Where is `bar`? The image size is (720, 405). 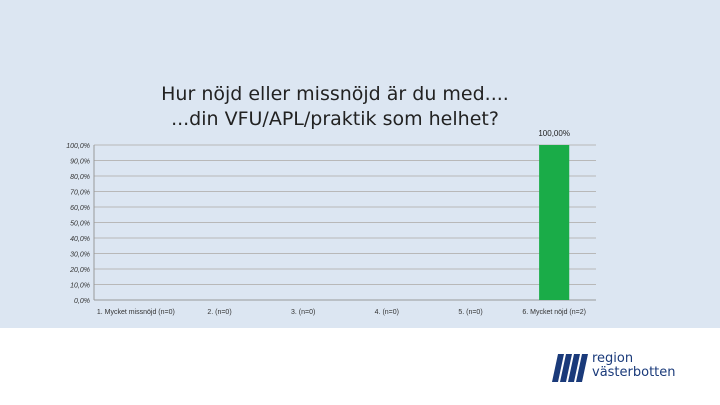 bar is located at coordinates (554, 222).